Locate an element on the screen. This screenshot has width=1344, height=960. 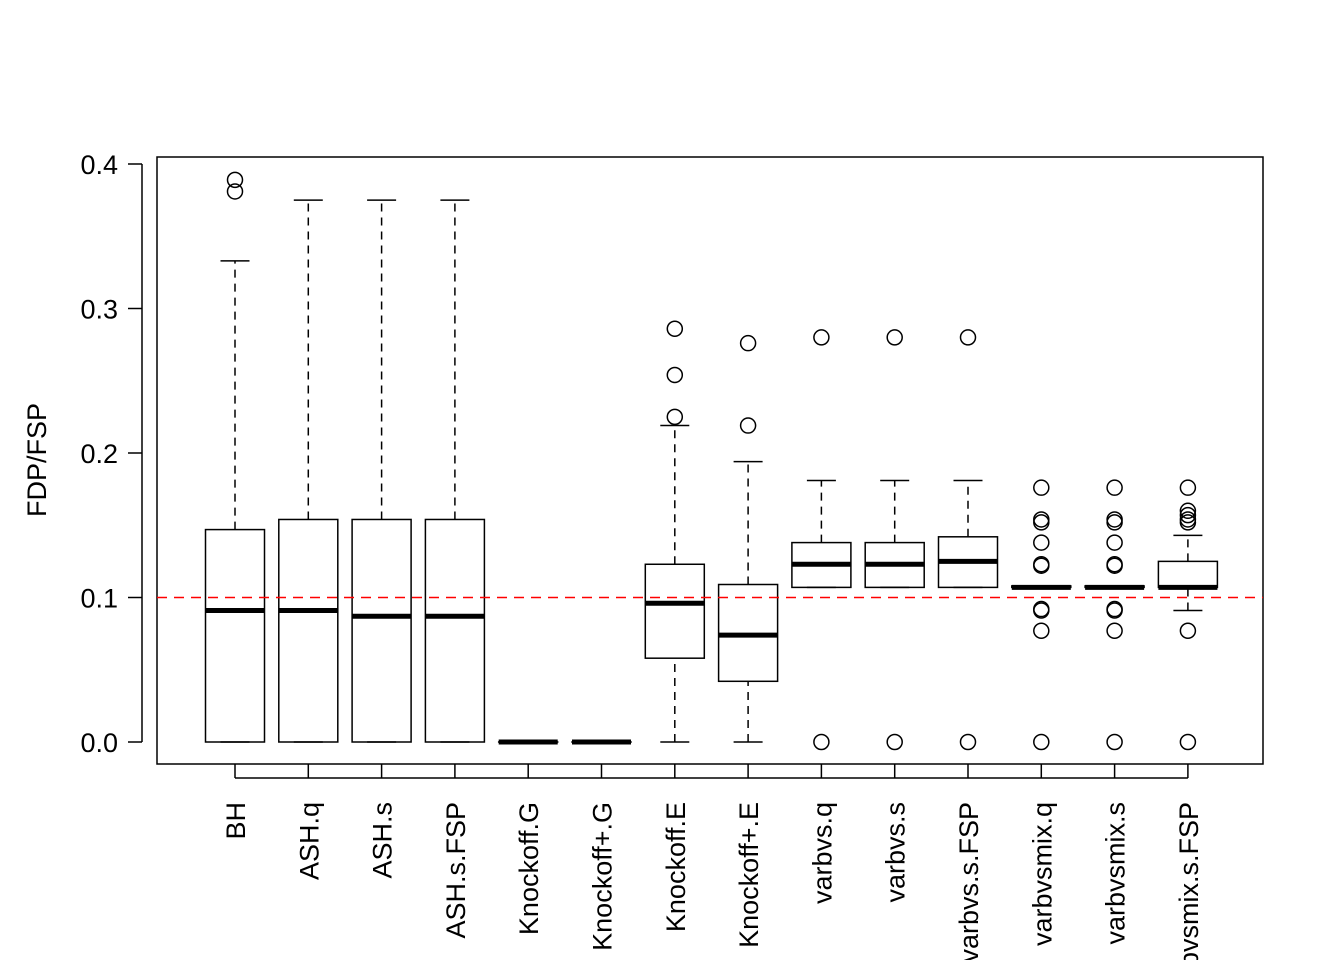
x-tick-label: varbvs.s is located at coordinates (896, 852).